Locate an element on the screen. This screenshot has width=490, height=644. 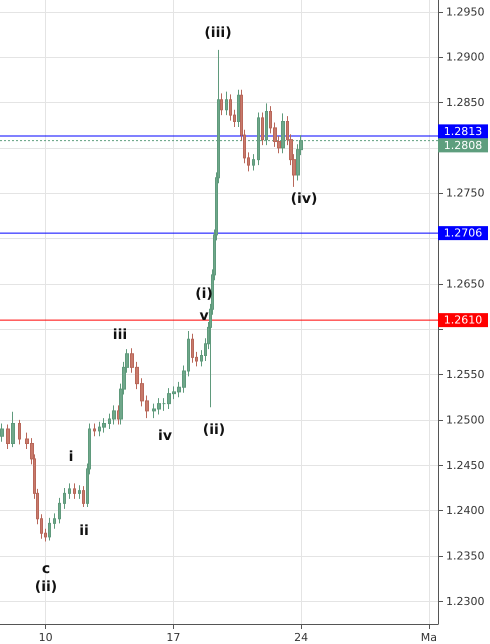
annotation: iii is located at coordinates (120, 335).